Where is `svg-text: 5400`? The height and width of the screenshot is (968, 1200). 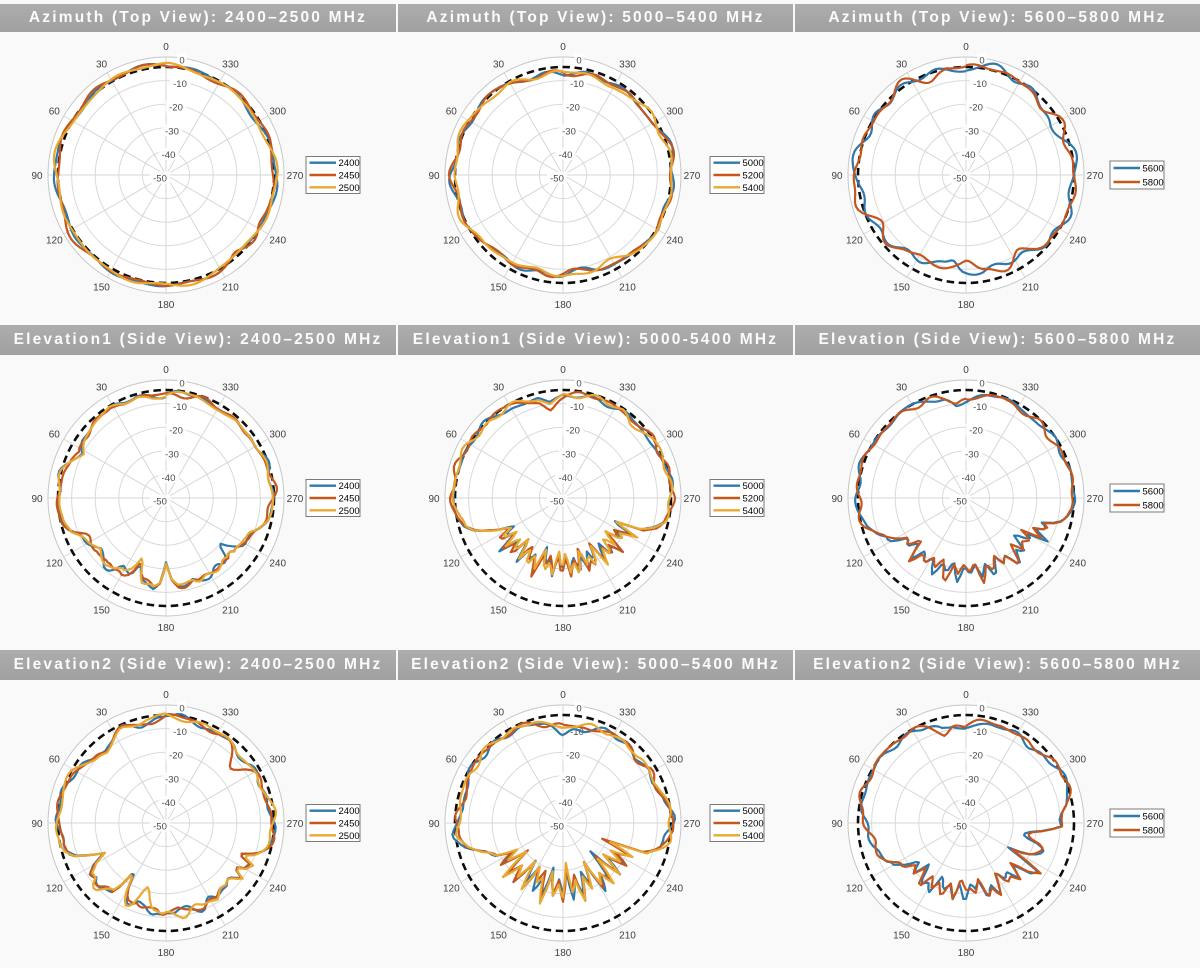
svg-text: 5400 is located at coordinates (753, 188).